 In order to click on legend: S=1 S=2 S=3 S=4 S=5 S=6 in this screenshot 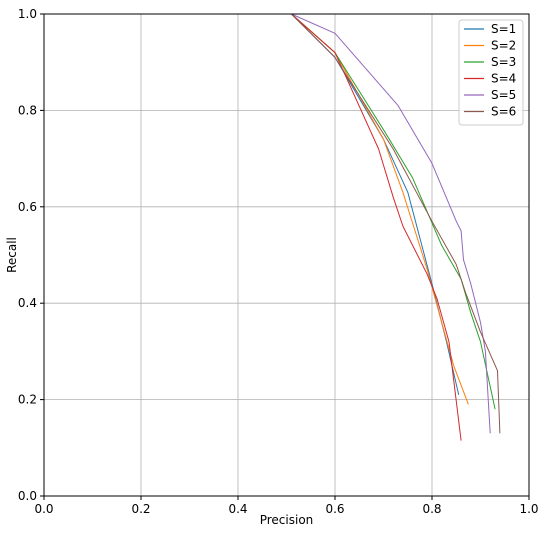, I will do `click(491, 72)`.